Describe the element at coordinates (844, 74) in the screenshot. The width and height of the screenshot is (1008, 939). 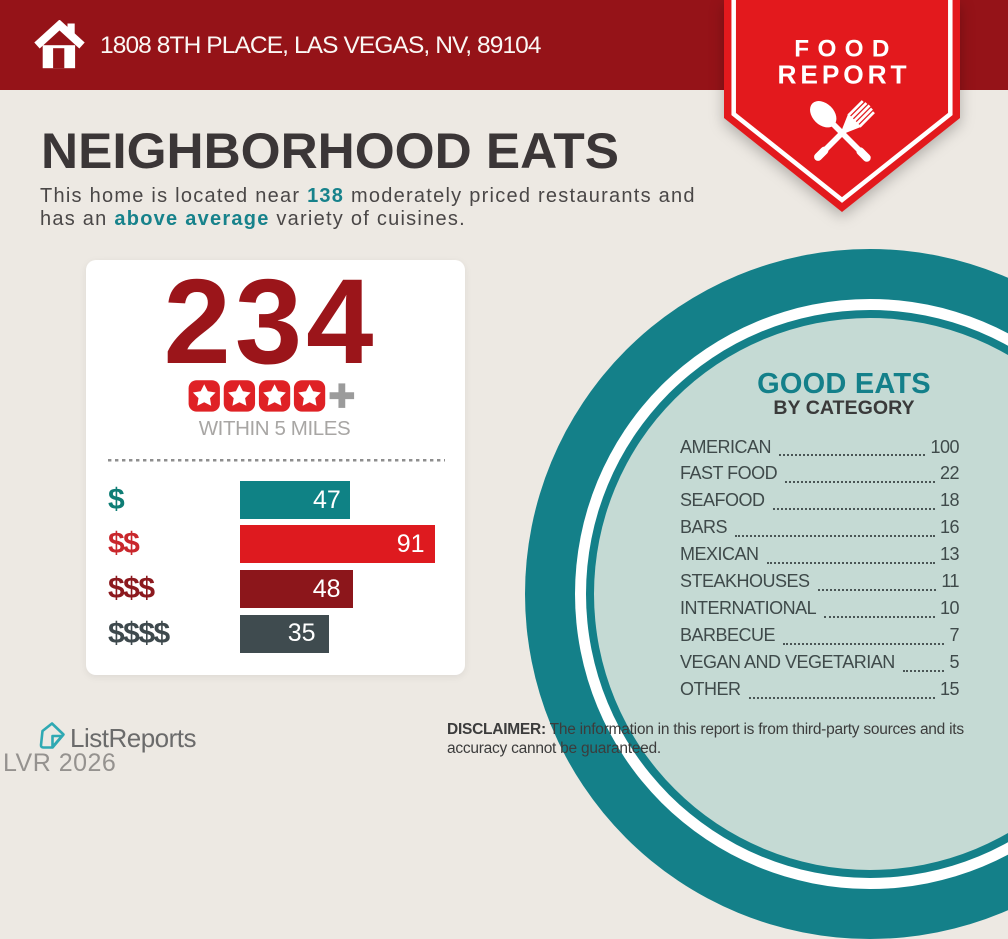
I see `svg-text: REPORT` at that location.